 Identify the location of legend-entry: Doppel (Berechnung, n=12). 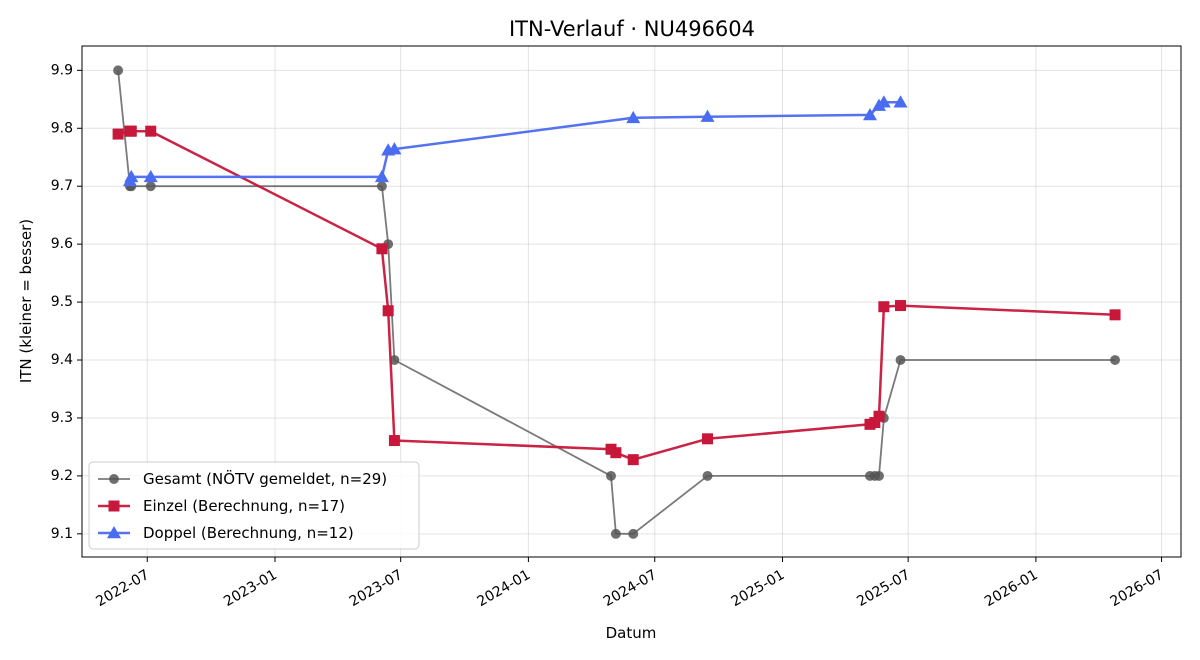
(226, 533).